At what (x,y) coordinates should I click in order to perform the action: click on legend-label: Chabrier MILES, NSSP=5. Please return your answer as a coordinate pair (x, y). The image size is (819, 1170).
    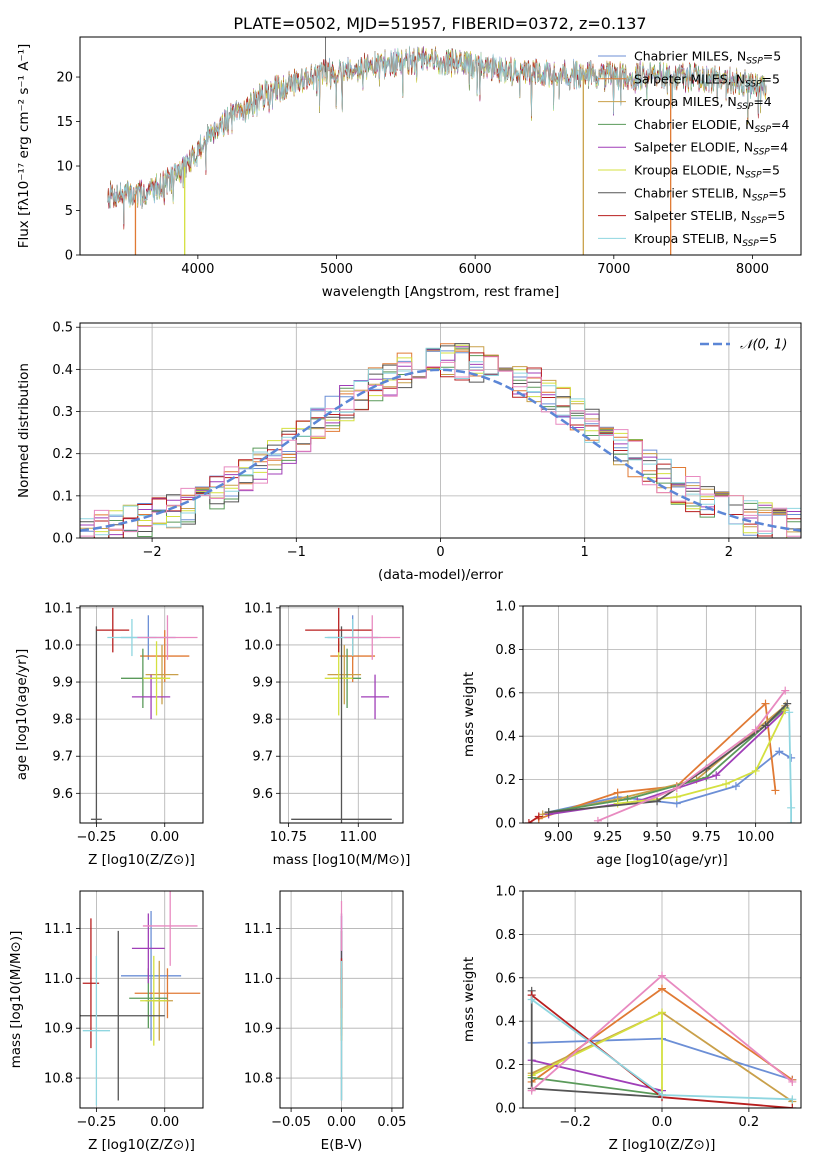
    Looking at the image, I should click on (707, 58).